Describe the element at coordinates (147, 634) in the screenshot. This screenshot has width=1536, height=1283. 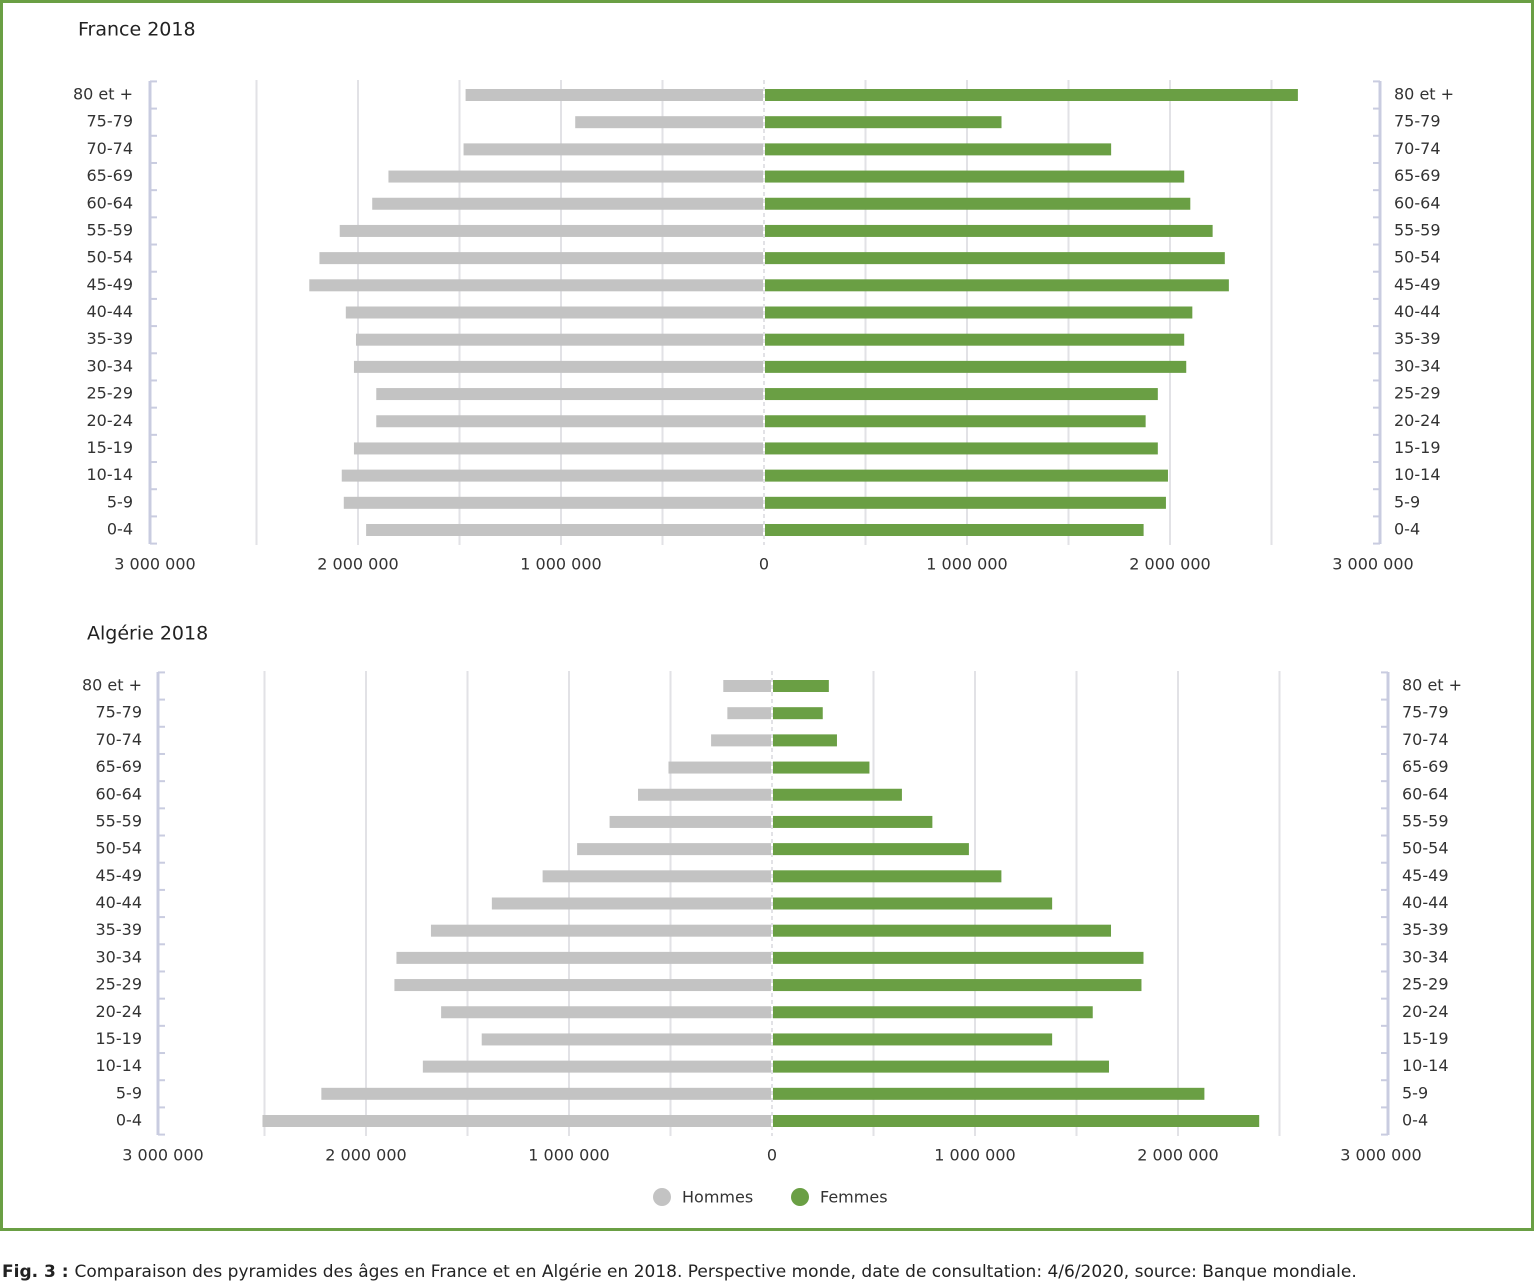
I see `chart-title: Algérie 2018` at that location.